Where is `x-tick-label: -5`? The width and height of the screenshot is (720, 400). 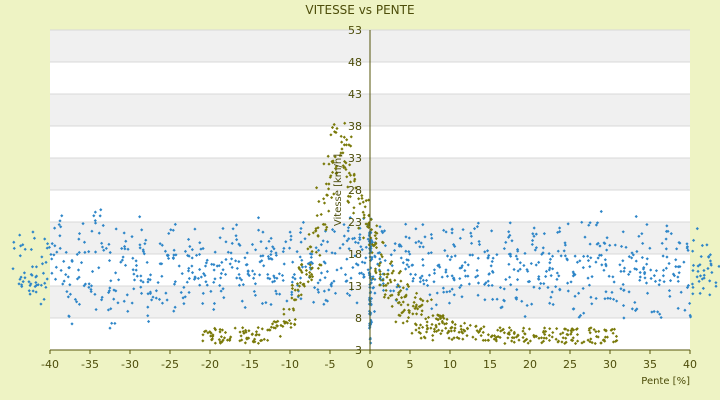 x-tick-label: -5 is located at coordinates (330, 364).